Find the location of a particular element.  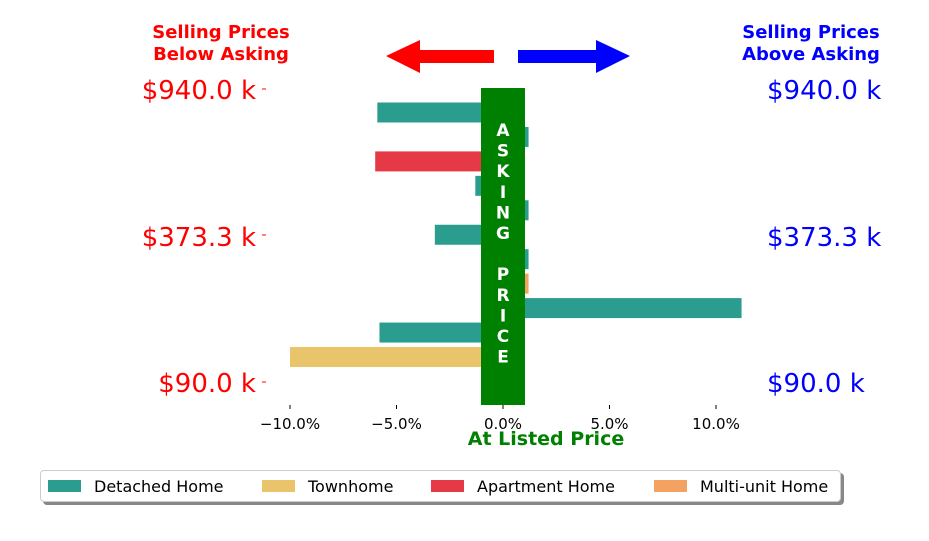

band-letter: N is located at coordinates (503, 213).